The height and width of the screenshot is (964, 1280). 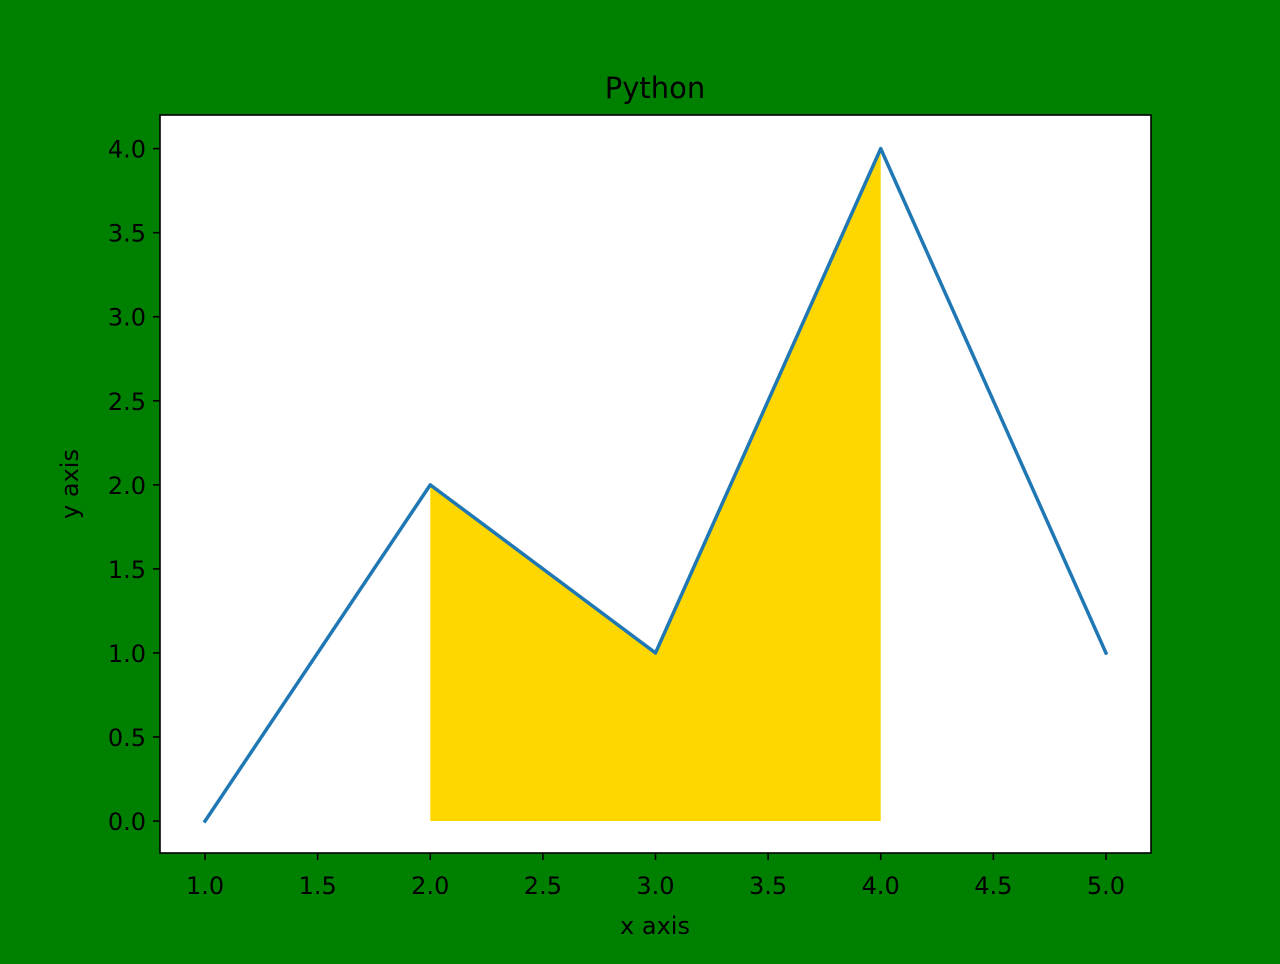 I want to click on y-axis-label: y axis, so click(x=70, y=484).